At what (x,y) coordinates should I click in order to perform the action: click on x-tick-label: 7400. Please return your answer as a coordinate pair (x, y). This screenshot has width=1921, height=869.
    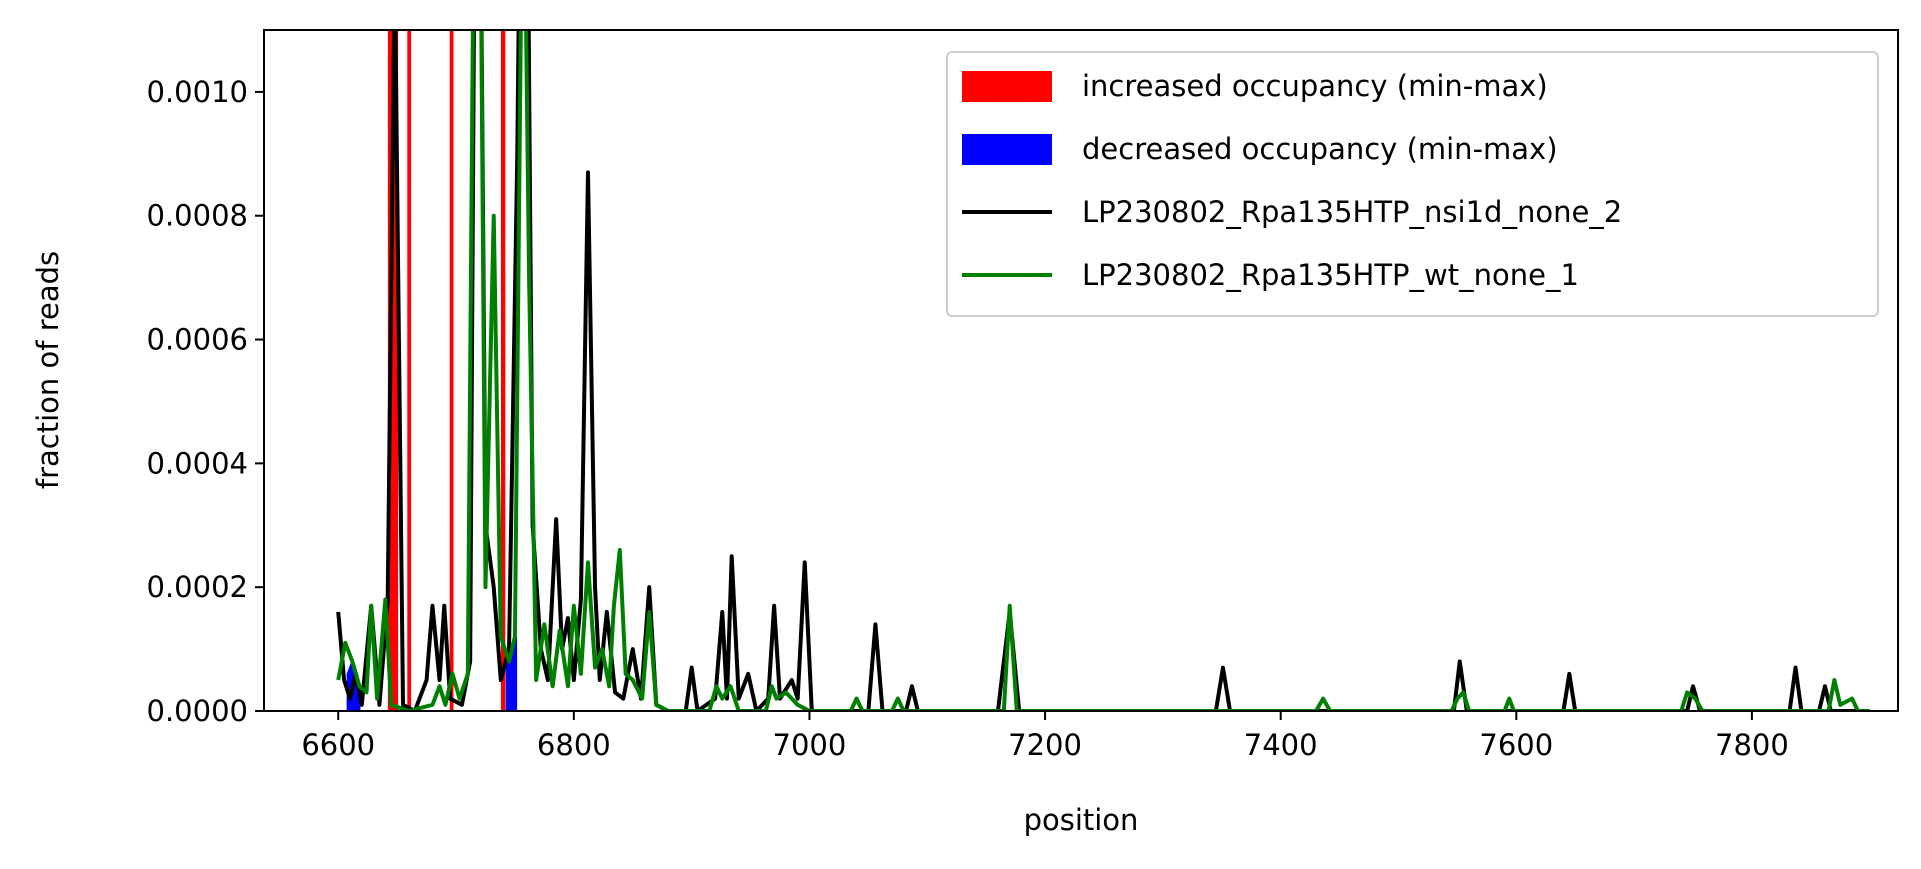
    Looking at the image, I should click on (1281, 745).